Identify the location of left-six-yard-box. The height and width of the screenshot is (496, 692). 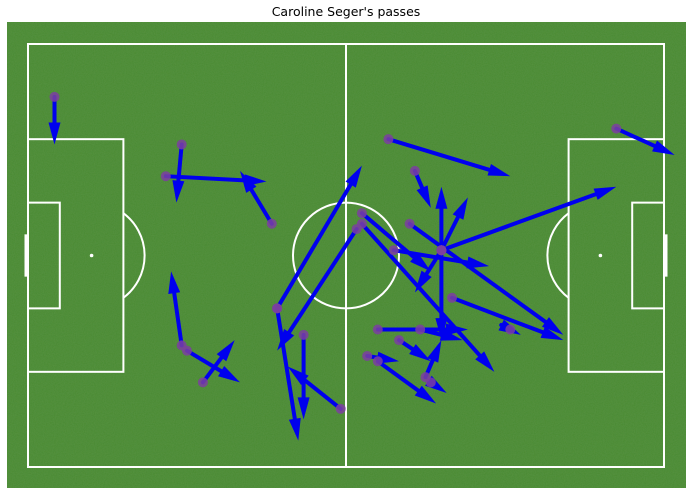
(44, 255).